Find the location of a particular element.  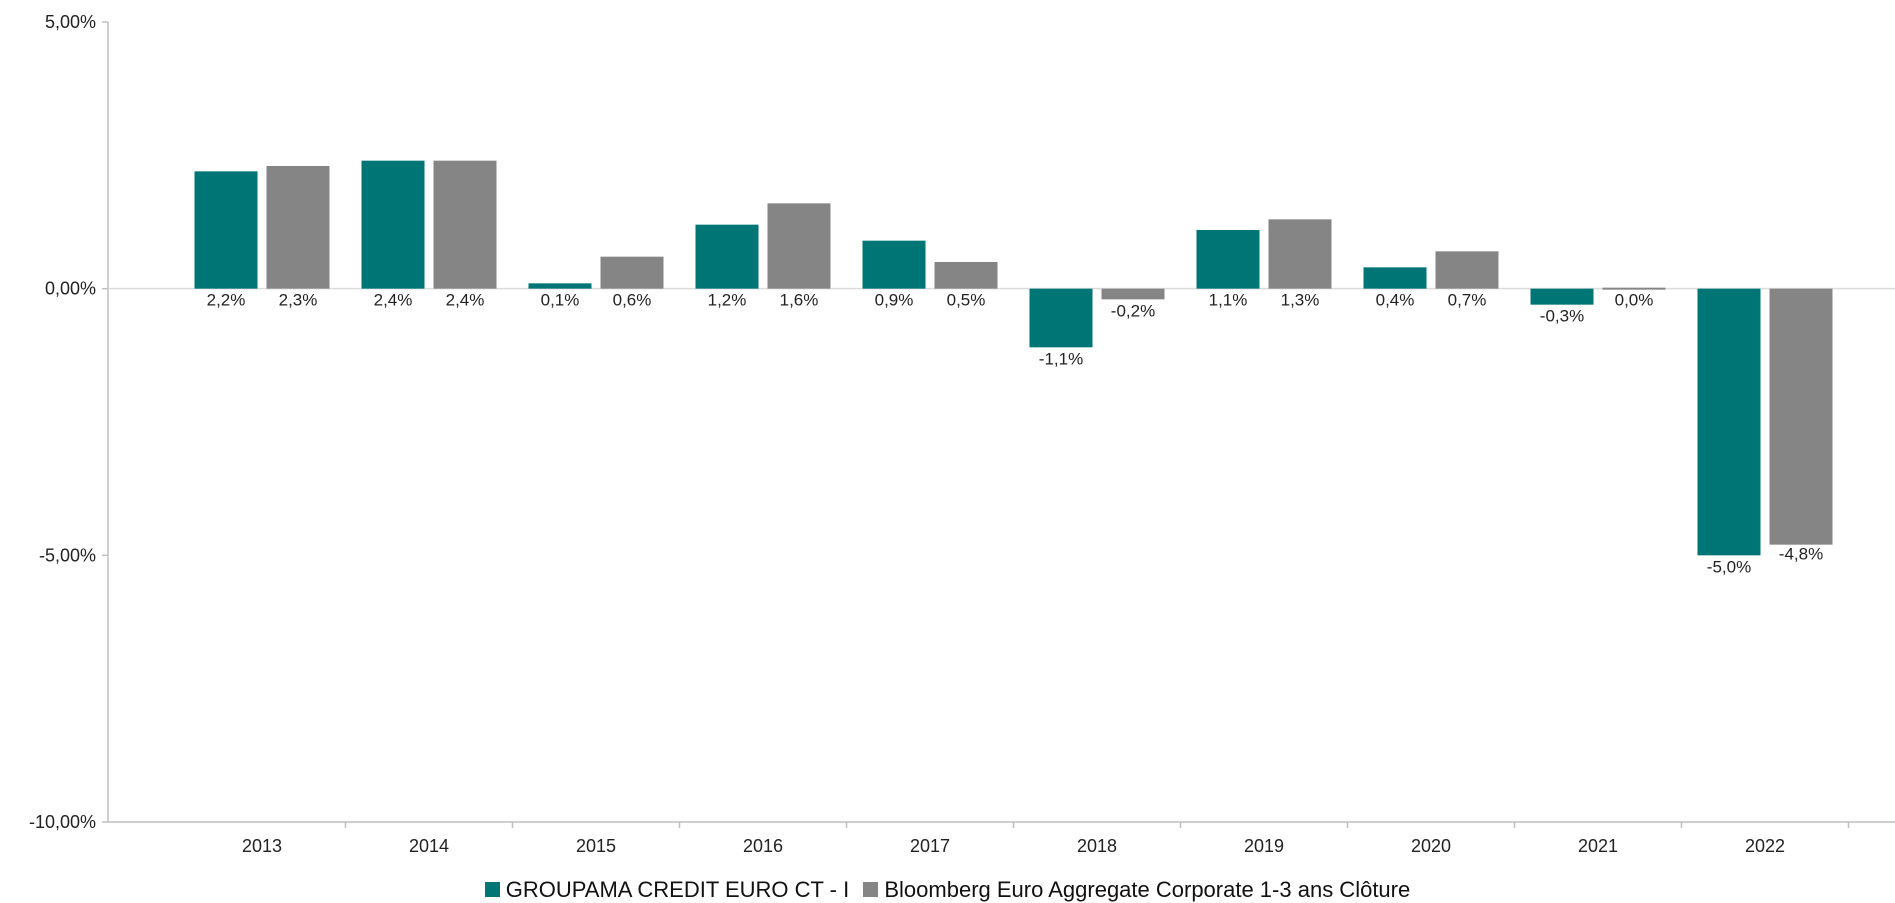

data-label-series-2: 2,4% is located at coordinates (465, 300).